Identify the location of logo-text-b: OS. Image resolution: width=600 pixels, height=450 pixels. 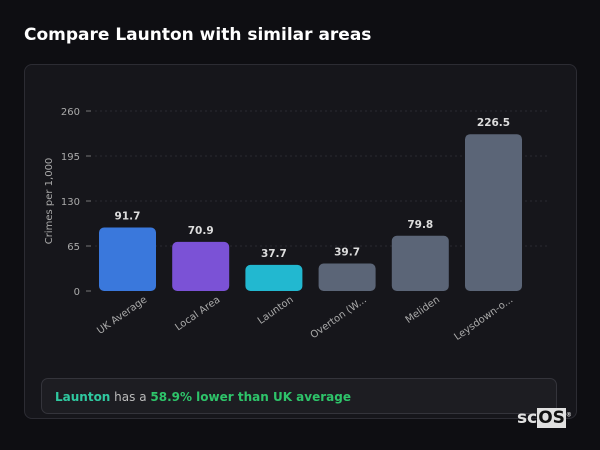
(551, 418).